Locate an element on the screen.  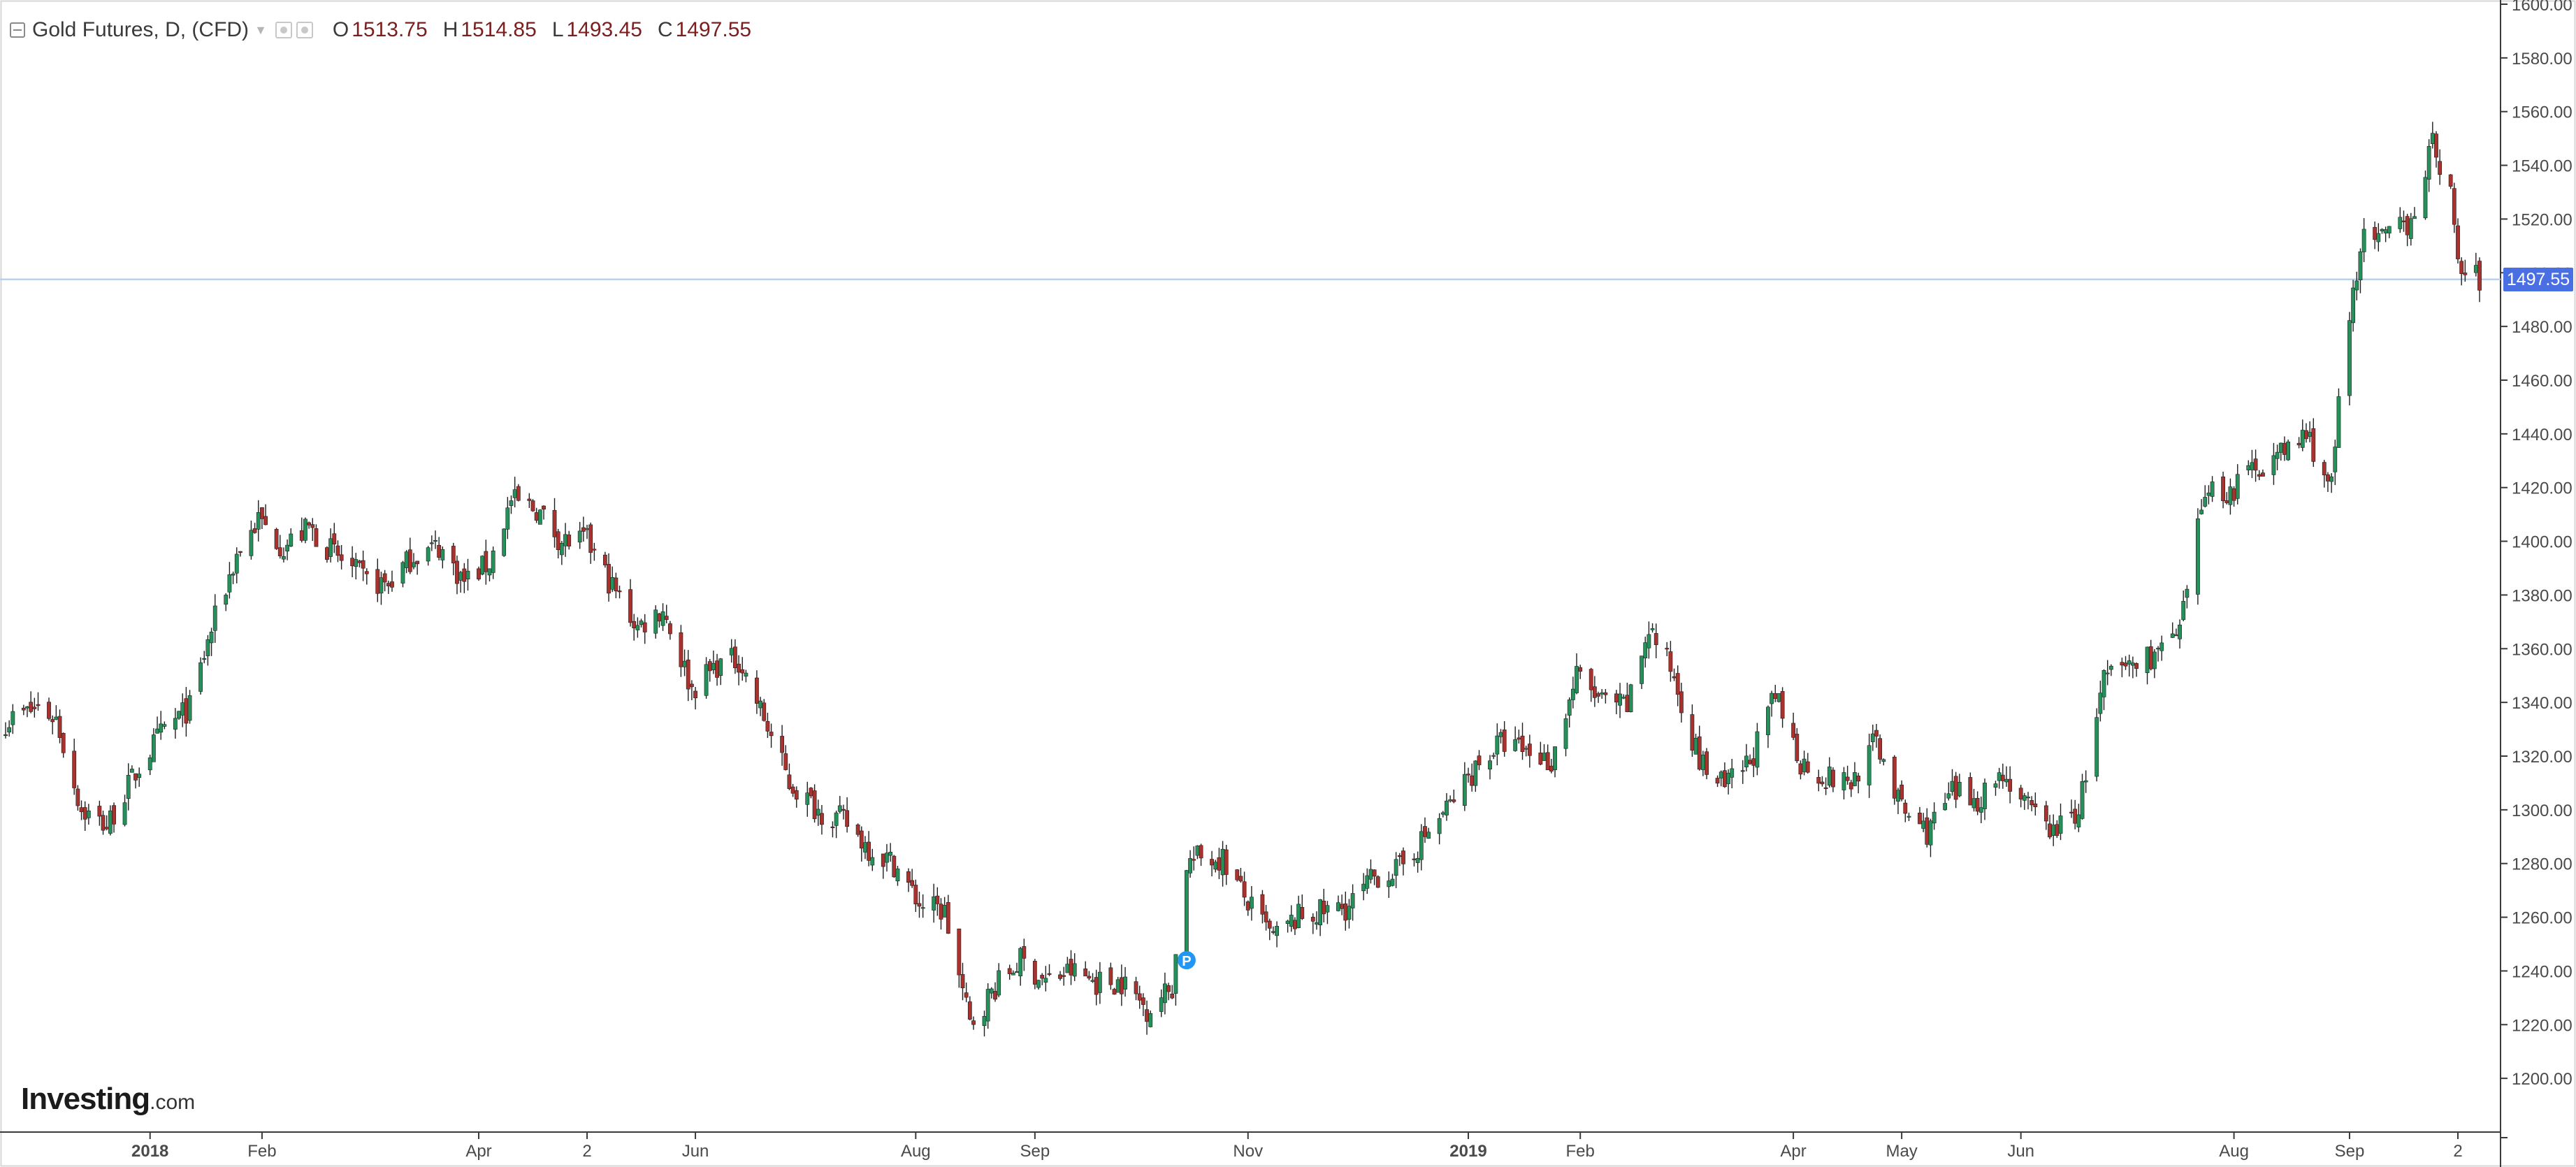
chevron-down-icon: ▼ is located at coordinates (260, 29).